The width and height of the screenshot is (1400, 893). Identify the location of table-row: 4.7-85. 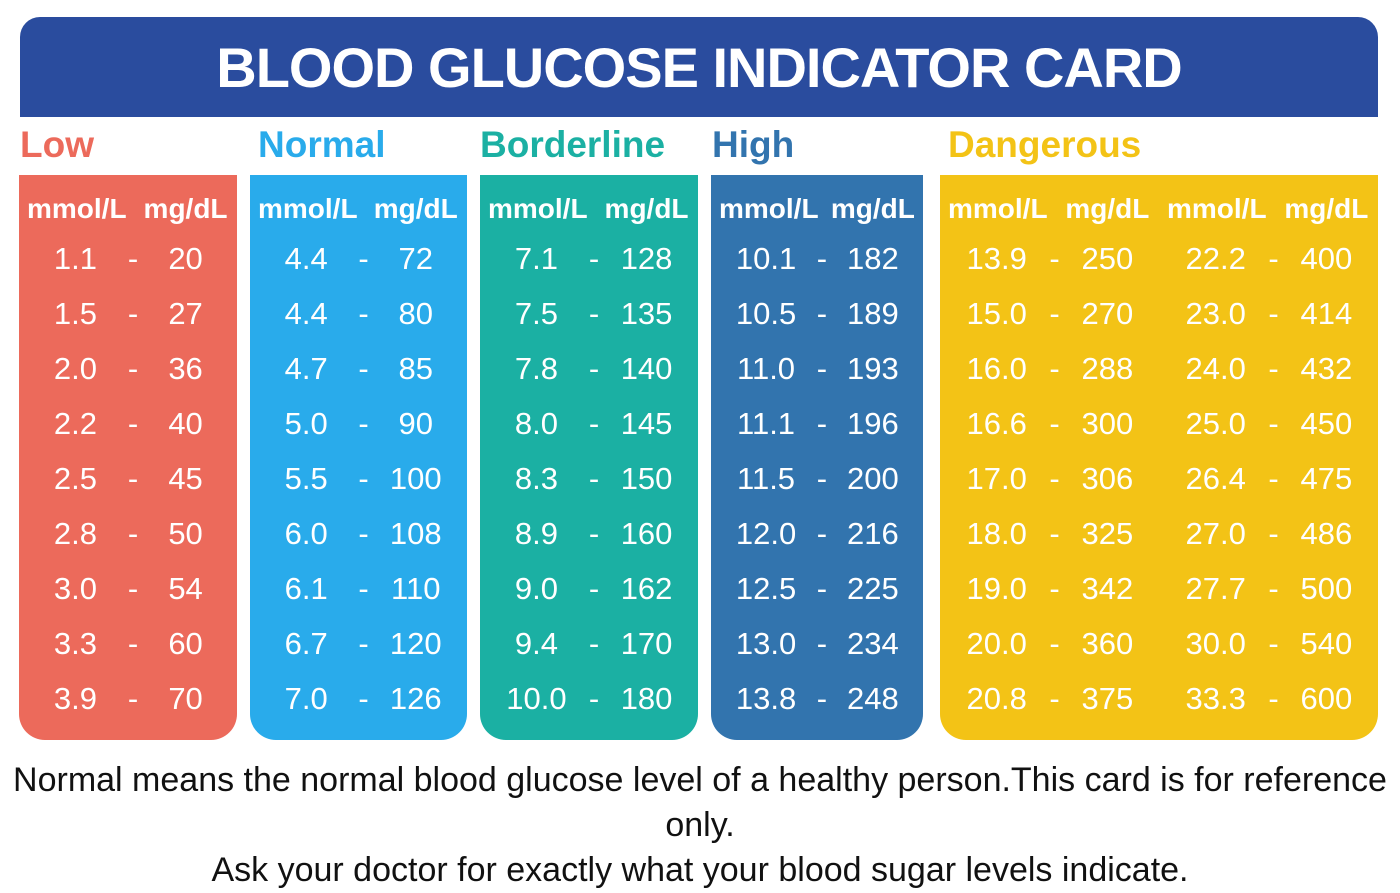
(358, 369).